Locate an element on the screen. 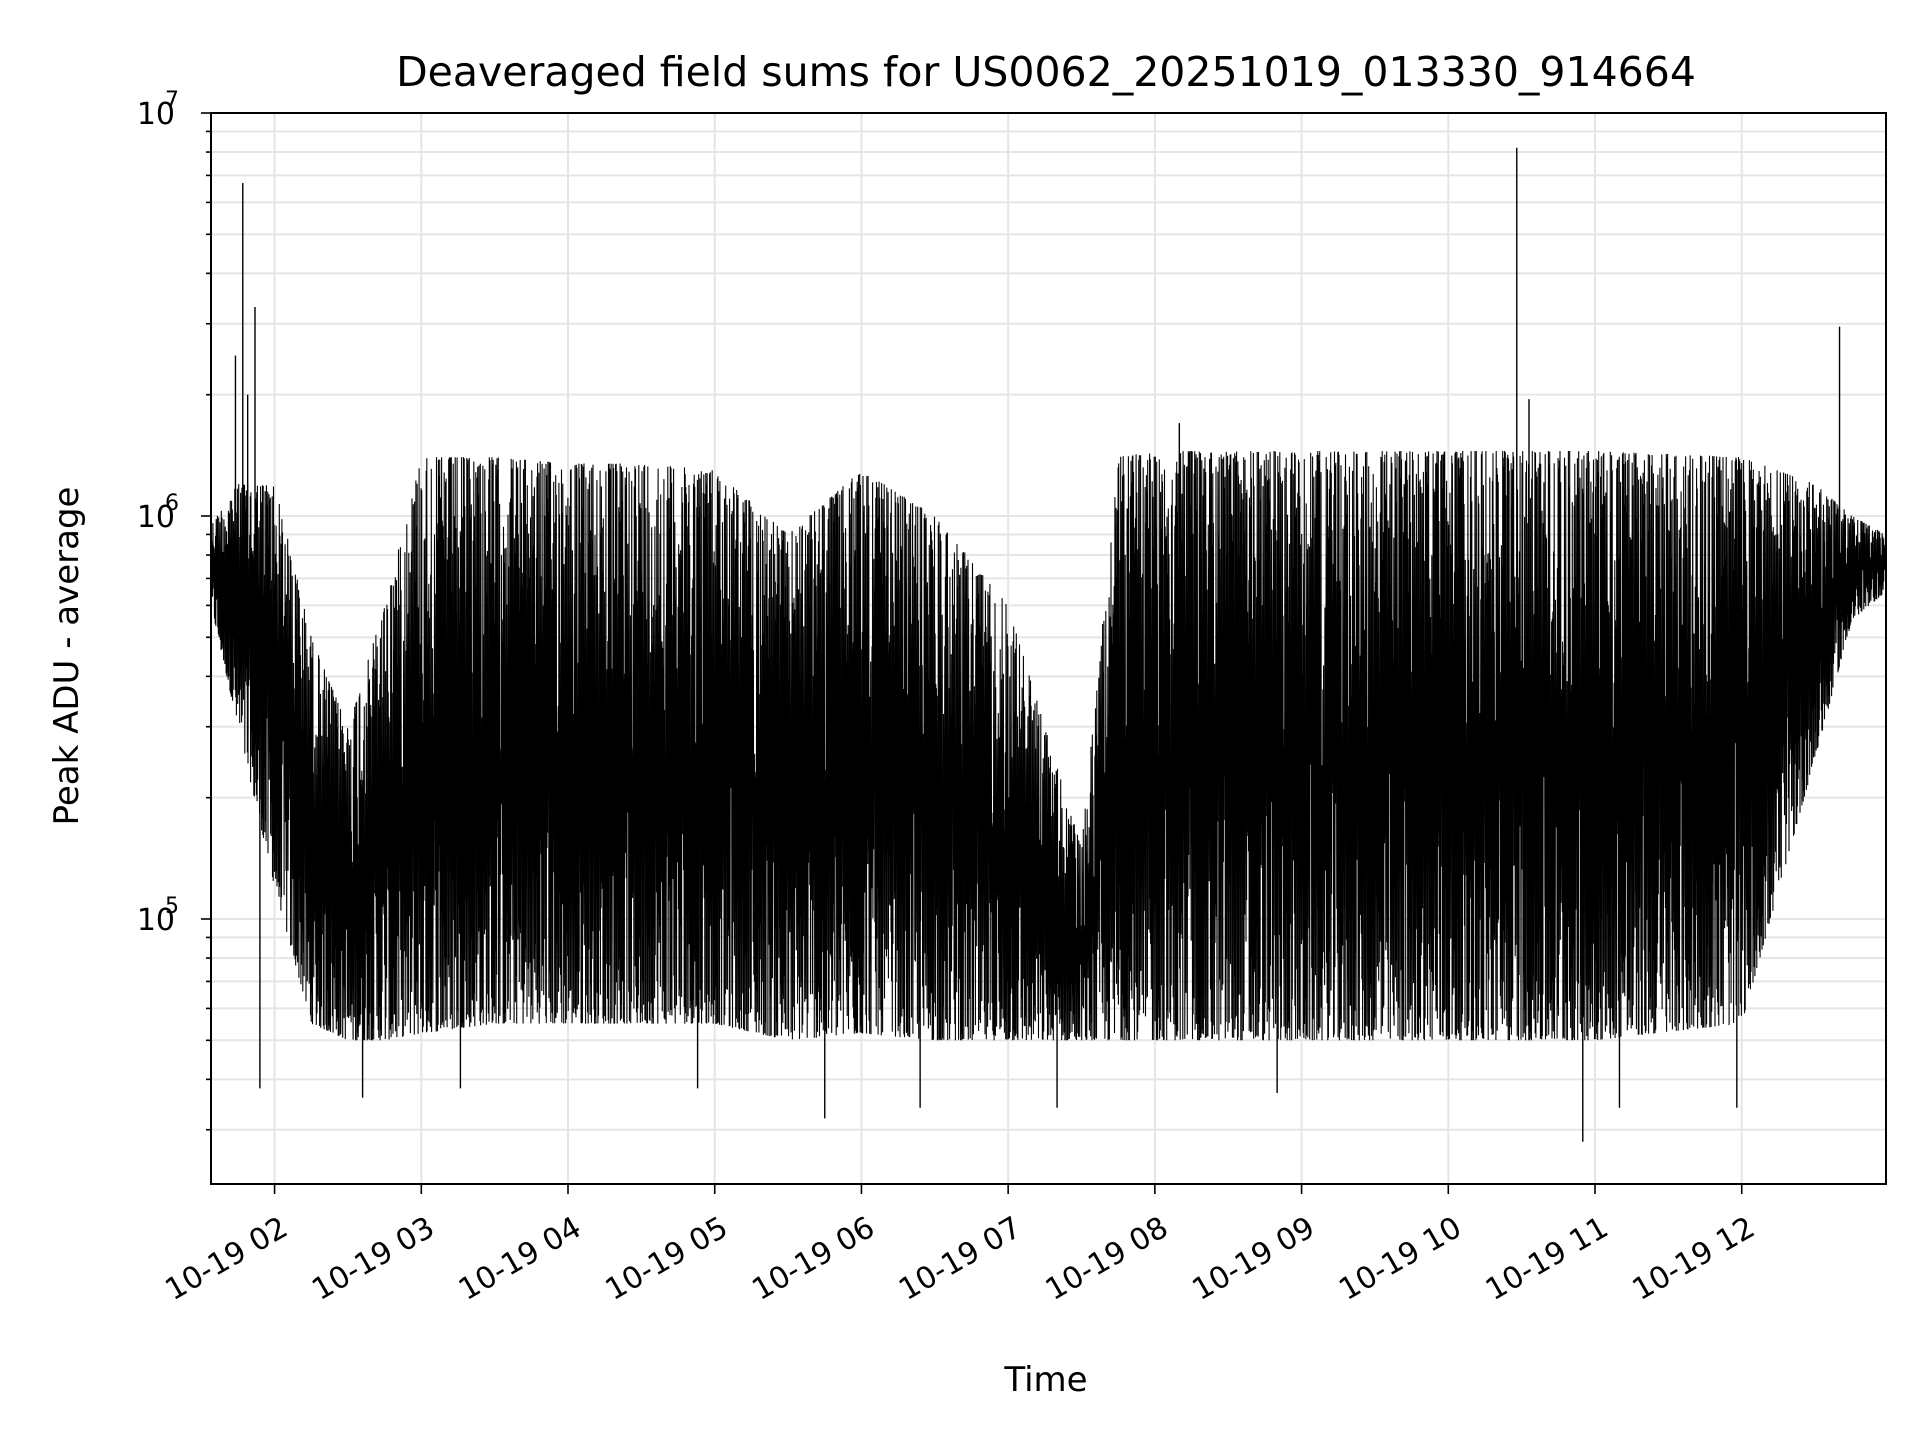  y-tick-exponent: 5 is located at coordinates (172, 906).